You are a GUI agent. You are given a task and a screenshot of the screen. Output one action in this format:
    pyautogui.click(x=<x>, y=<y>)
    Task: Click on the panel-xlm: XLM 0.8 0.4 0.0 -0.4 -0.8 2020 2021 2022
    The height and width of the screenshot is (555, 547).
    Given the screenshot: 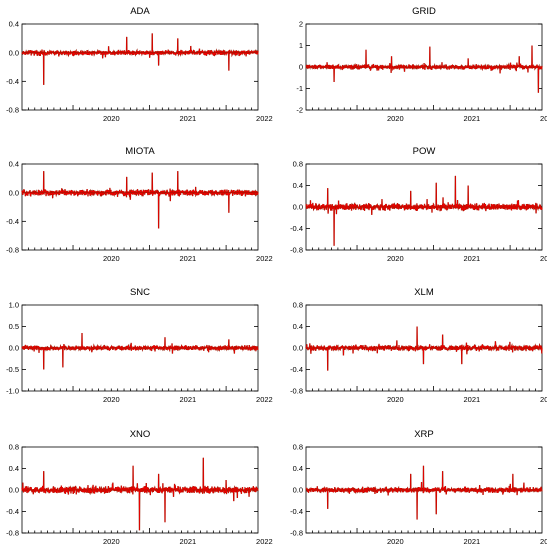 What is the action you would take?
    pyautogui.click(x=418, y=345)
    